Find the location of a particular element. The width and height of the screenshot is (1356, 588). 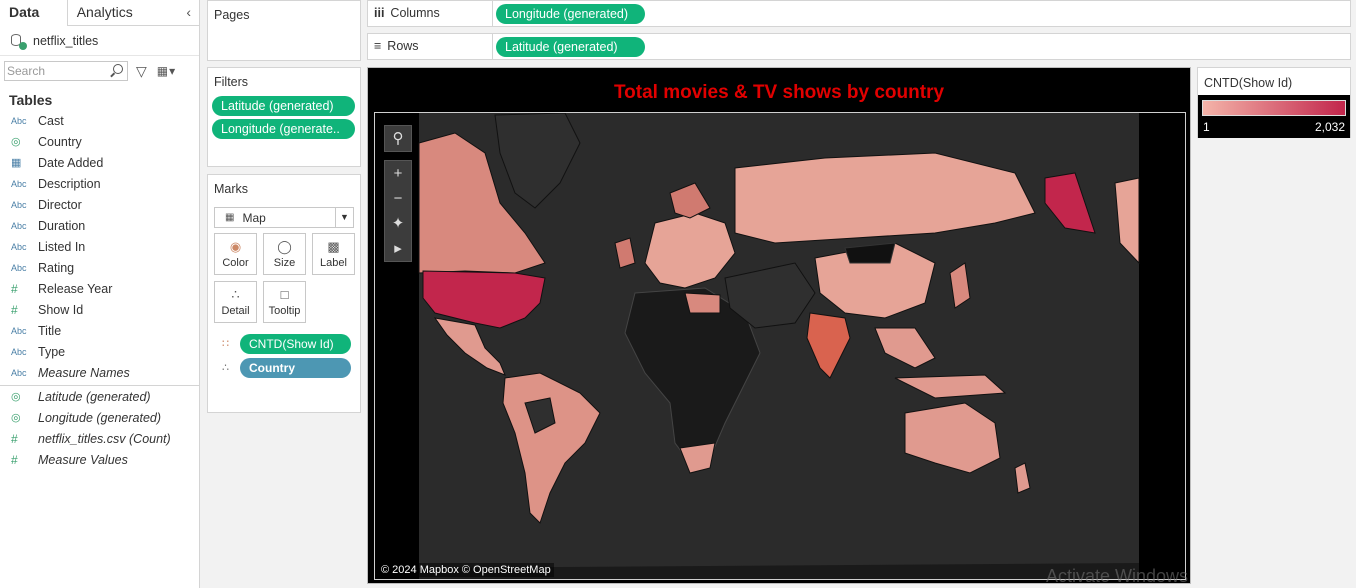

middle-east-shape is located at coordinates (770, 295).